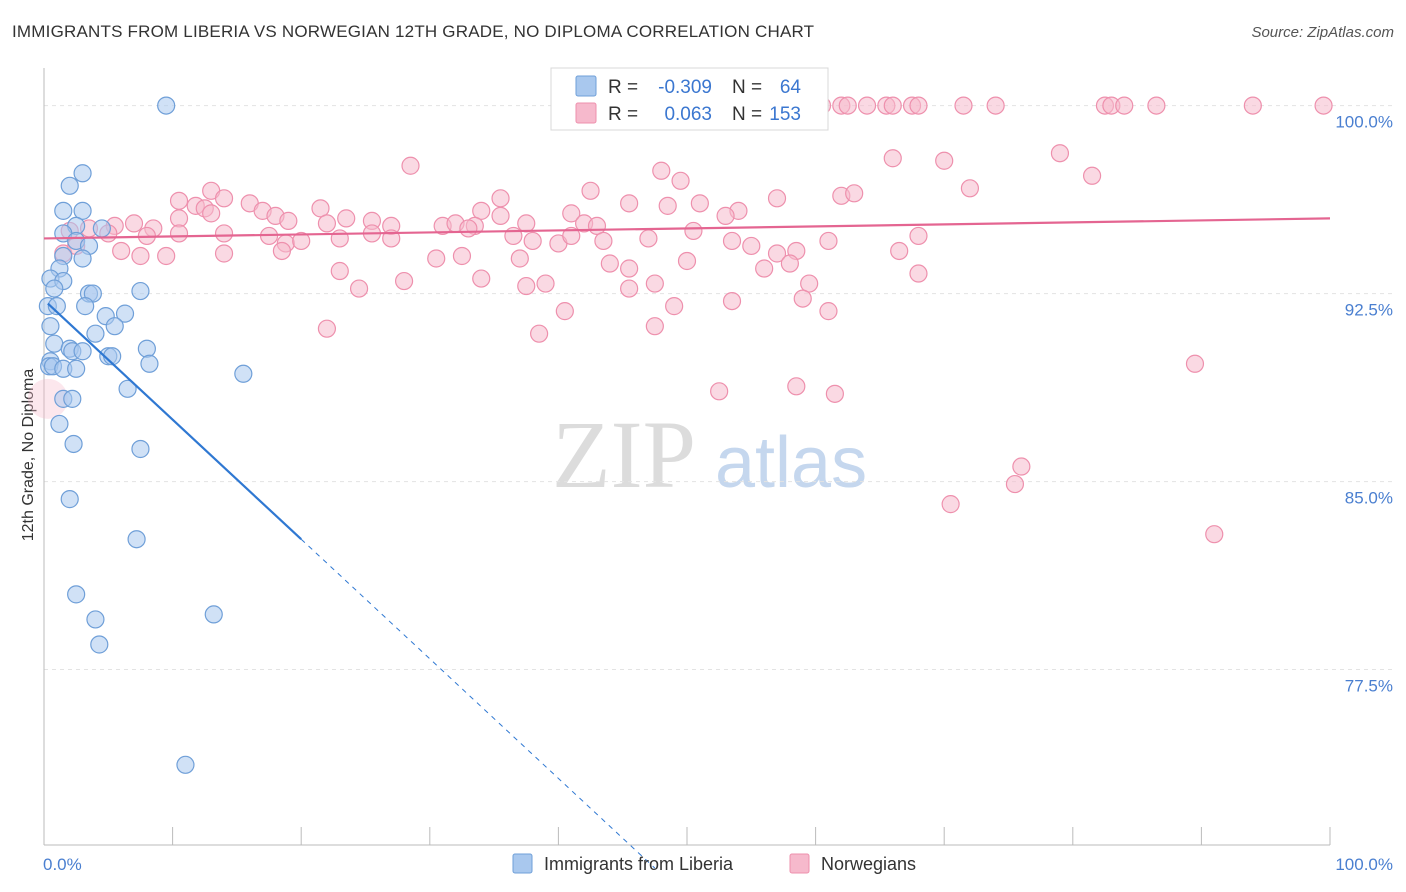 This screenshot has height=892, width=1406. Describe the element at coordinates (791, 463) in the screenshot. I see `watermark-atlas: atlas` at that location.